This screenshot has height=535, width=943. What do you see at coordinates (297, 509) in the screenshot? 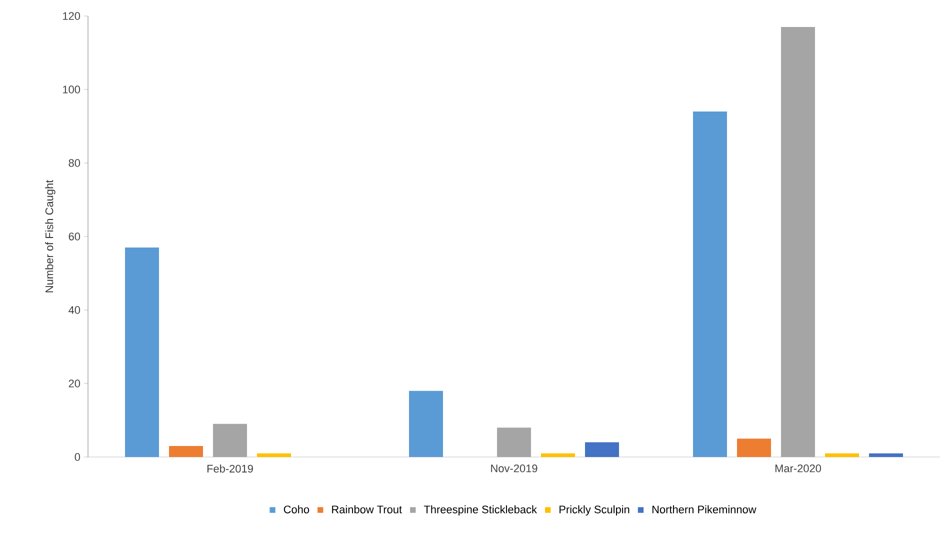
I see `legend-label: Coho` at bounding box center [297, 509].